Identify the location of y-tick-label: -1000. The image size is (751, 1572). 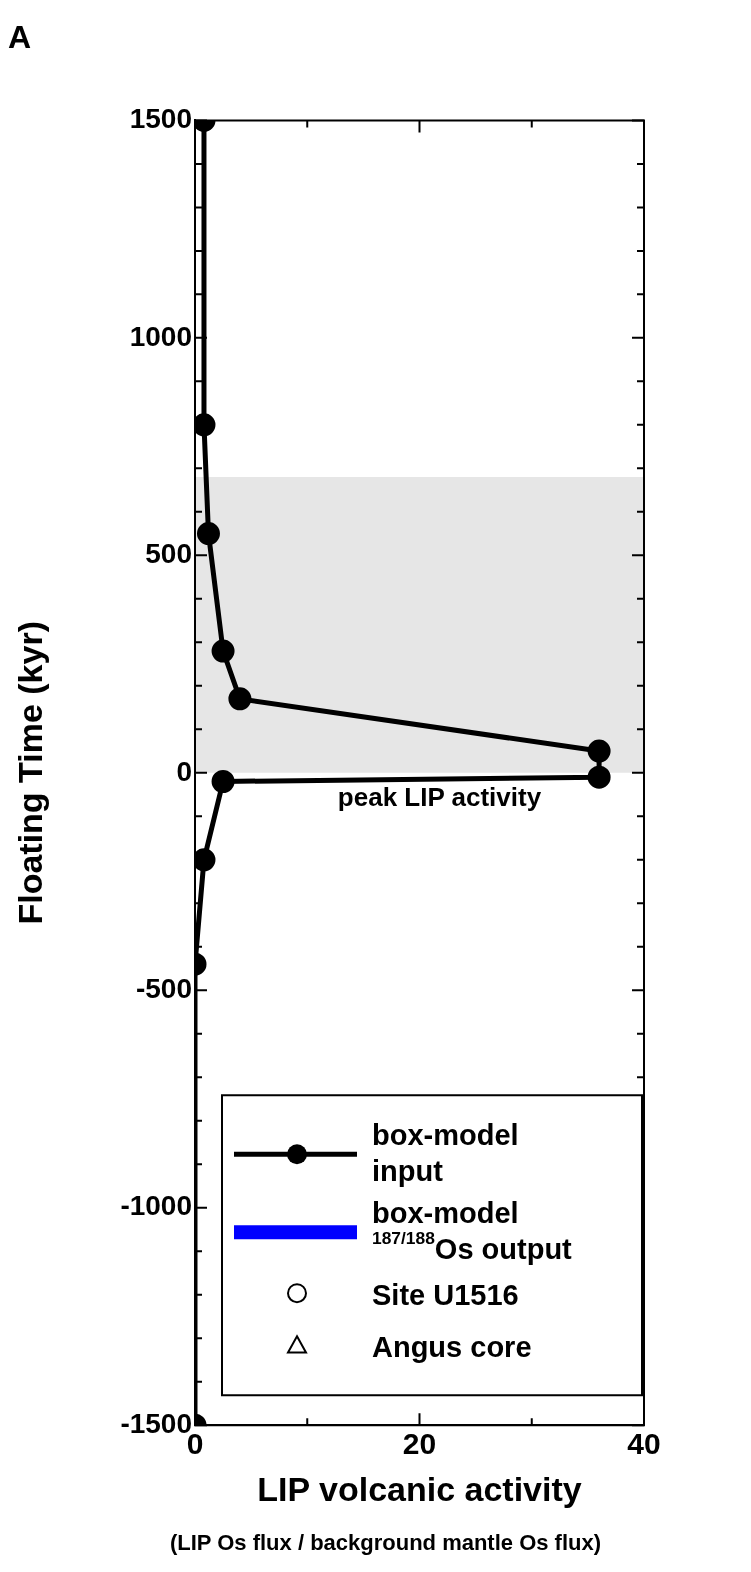
(156, 1206).